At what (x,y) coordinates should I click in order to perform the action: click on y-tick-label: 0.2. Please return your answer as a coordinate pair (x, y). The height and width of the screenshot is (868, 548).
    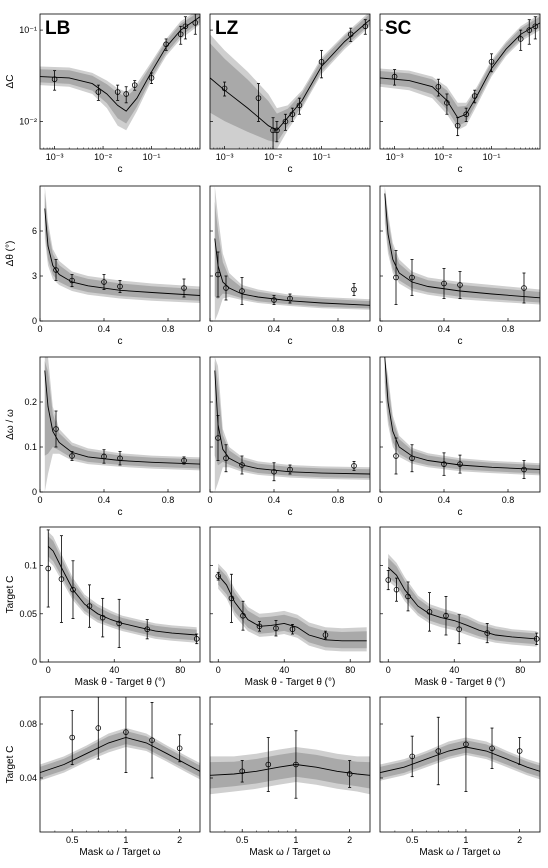
    Looking at the image, I should click on (30, 402).